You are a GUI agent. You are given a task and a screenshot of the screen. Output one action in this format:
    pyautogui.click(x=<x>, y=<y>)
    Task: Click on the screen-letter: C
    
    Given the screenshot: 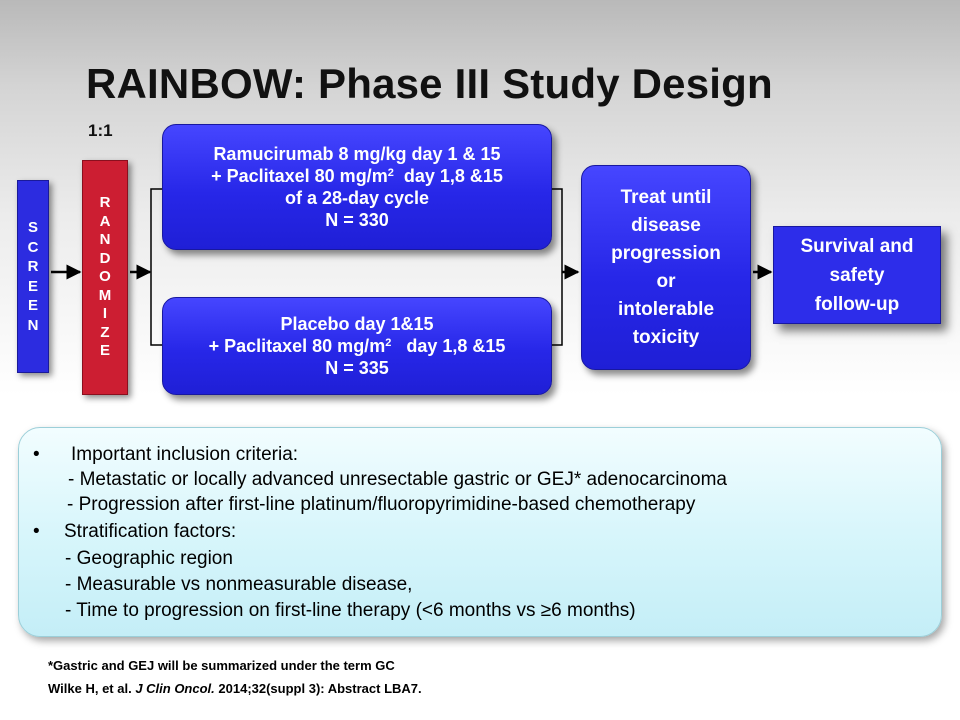 What is the action you would take?
    pyautogui.click(x=33, y=247)
    